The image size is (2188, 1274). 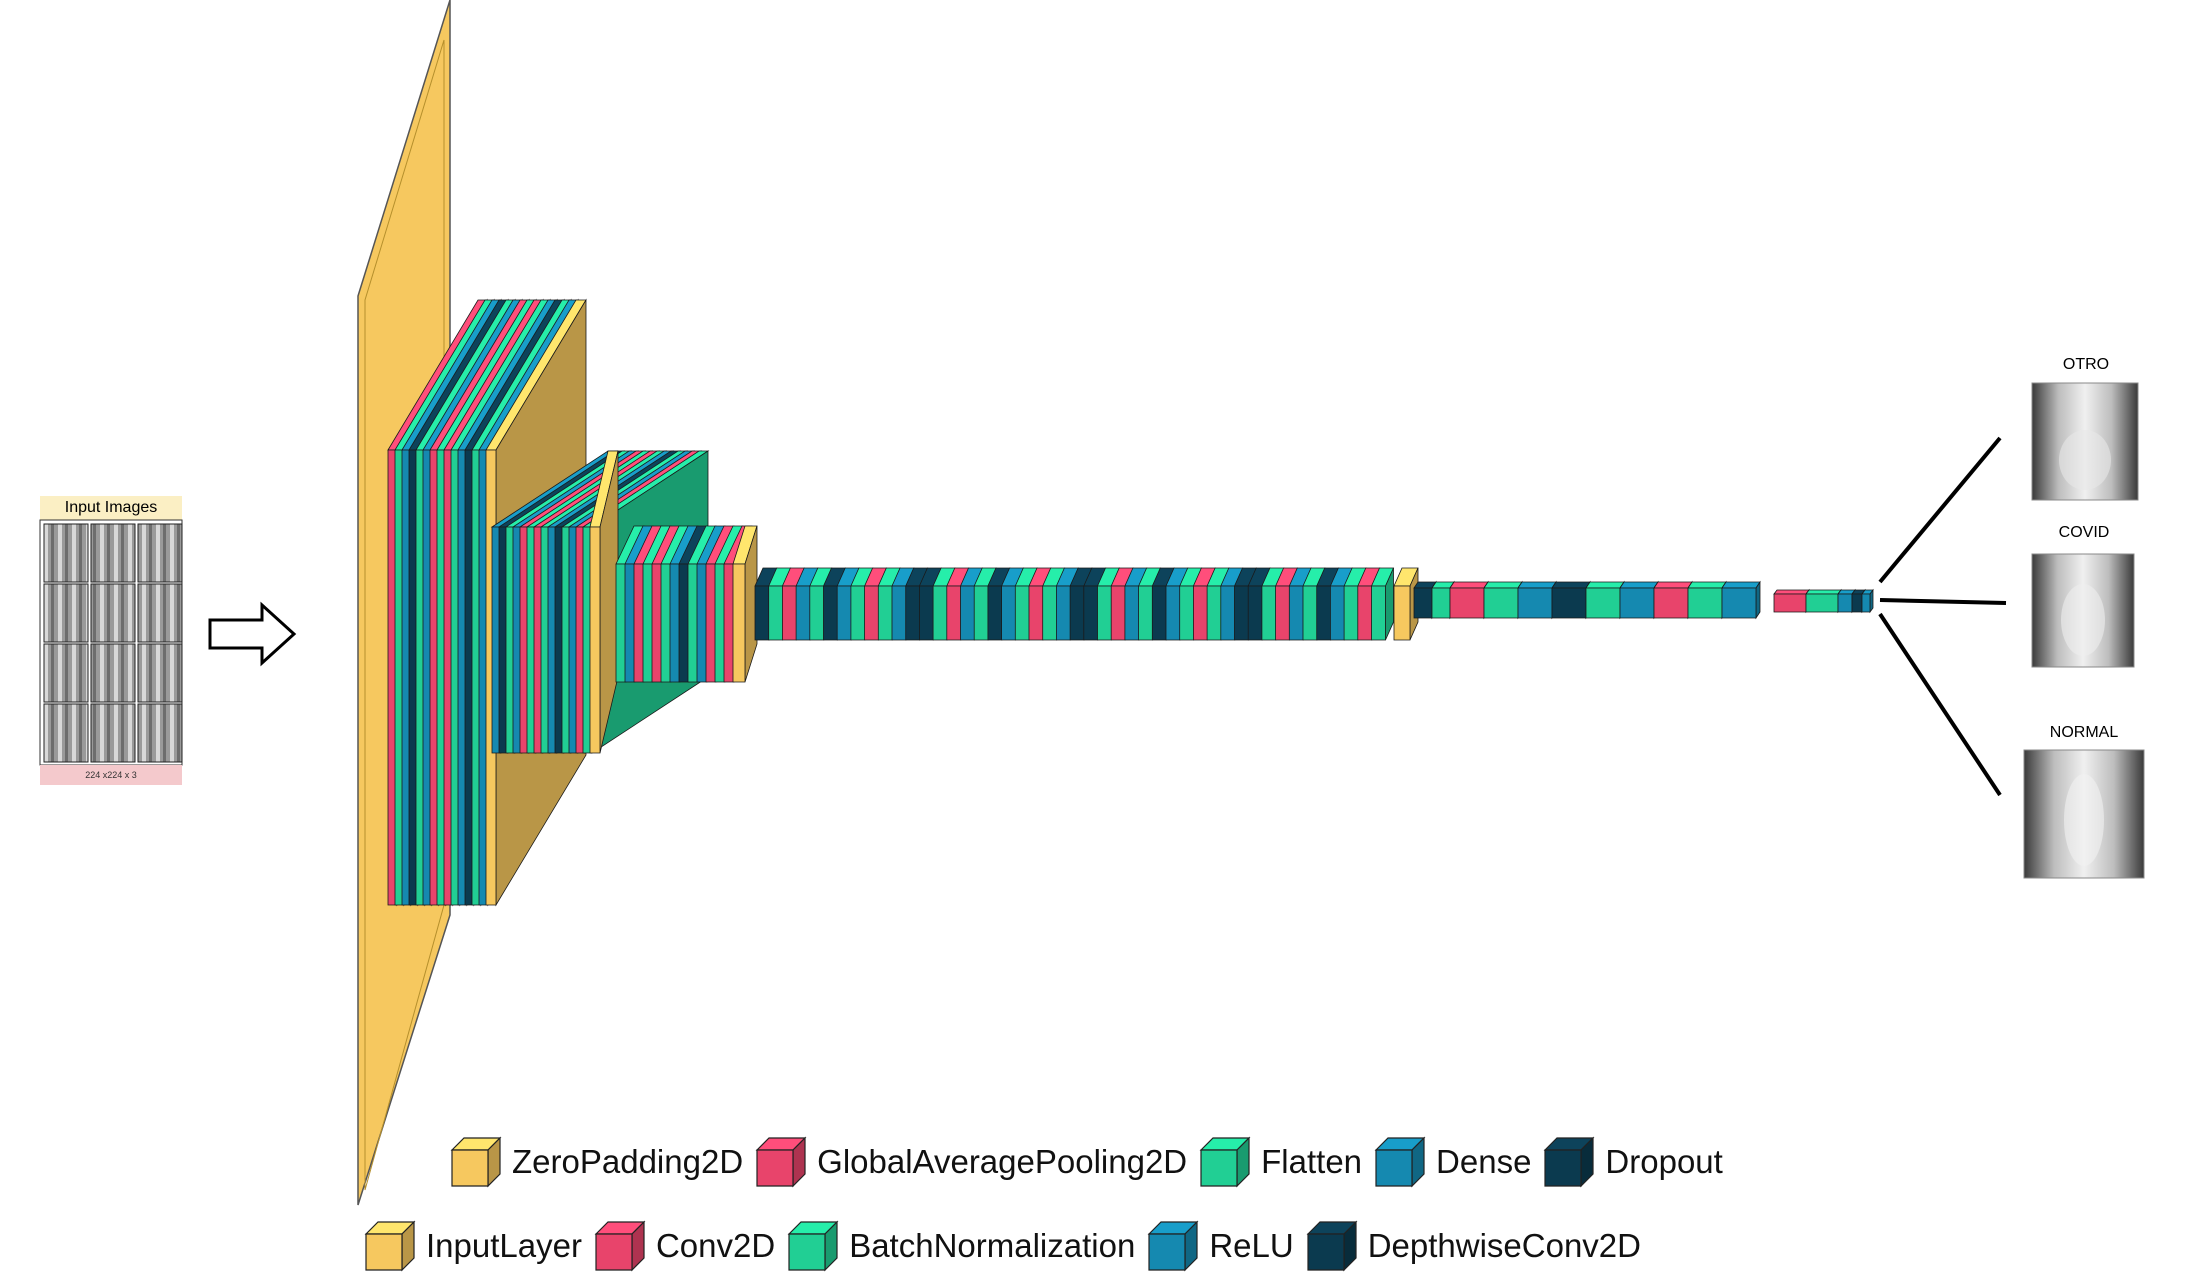 I want to click on output-label-otro: OTRO, so click(x=2086, y=364).